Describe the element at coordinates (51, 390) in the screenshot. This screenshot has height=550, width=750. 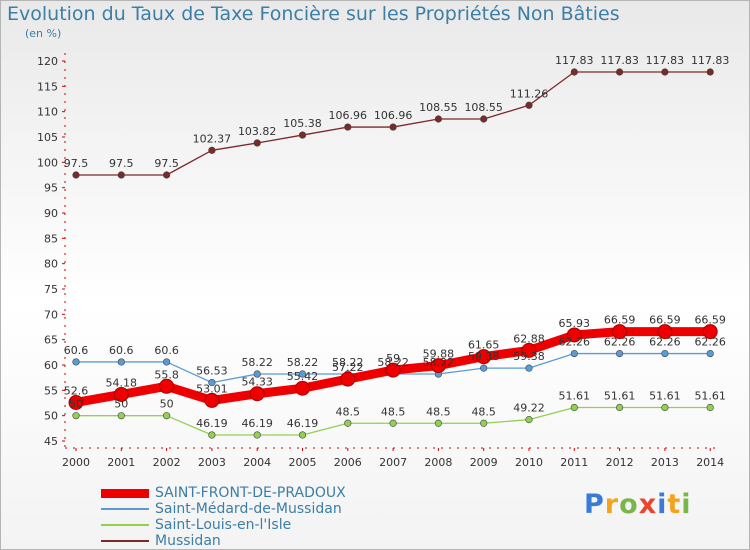
I see `y-tick-label: 55` at that location.